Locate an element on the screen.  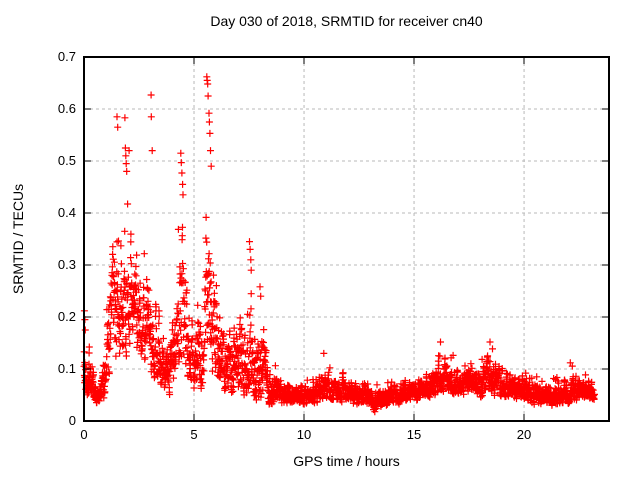
x-tick-label: 15 is located at coordinates (414, 434).